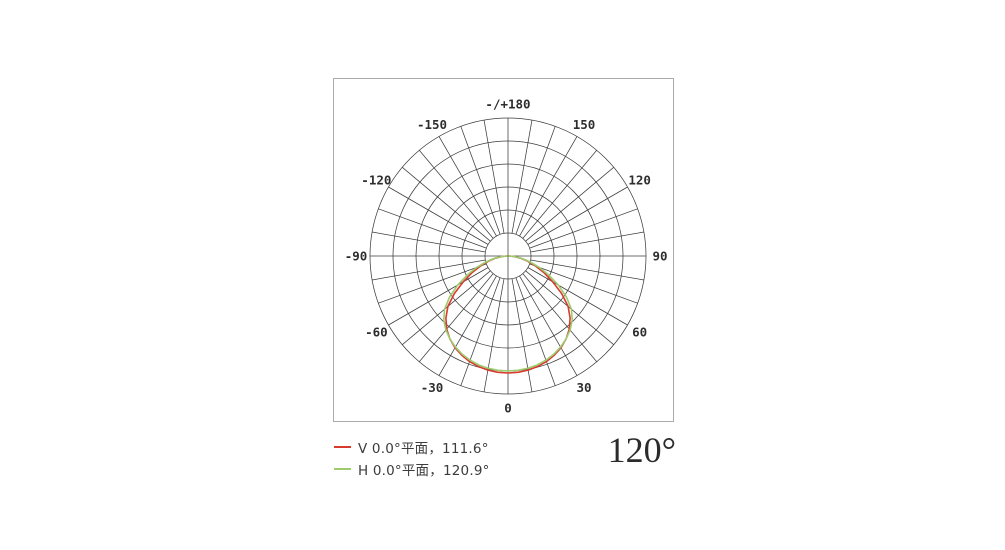  I want to click on angle-label: 30, so click(583, 387).